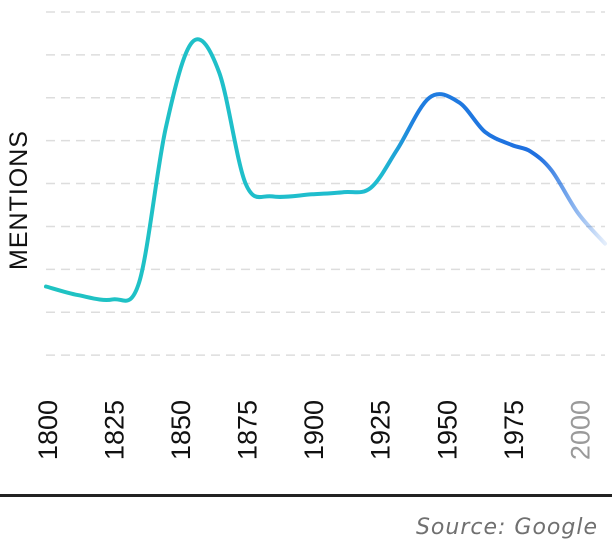 This screenshot has height=544, width=612. Describe the element at coordinates (381, 430) in the screenshot. I see `x-tick-label: 1925` at that location.